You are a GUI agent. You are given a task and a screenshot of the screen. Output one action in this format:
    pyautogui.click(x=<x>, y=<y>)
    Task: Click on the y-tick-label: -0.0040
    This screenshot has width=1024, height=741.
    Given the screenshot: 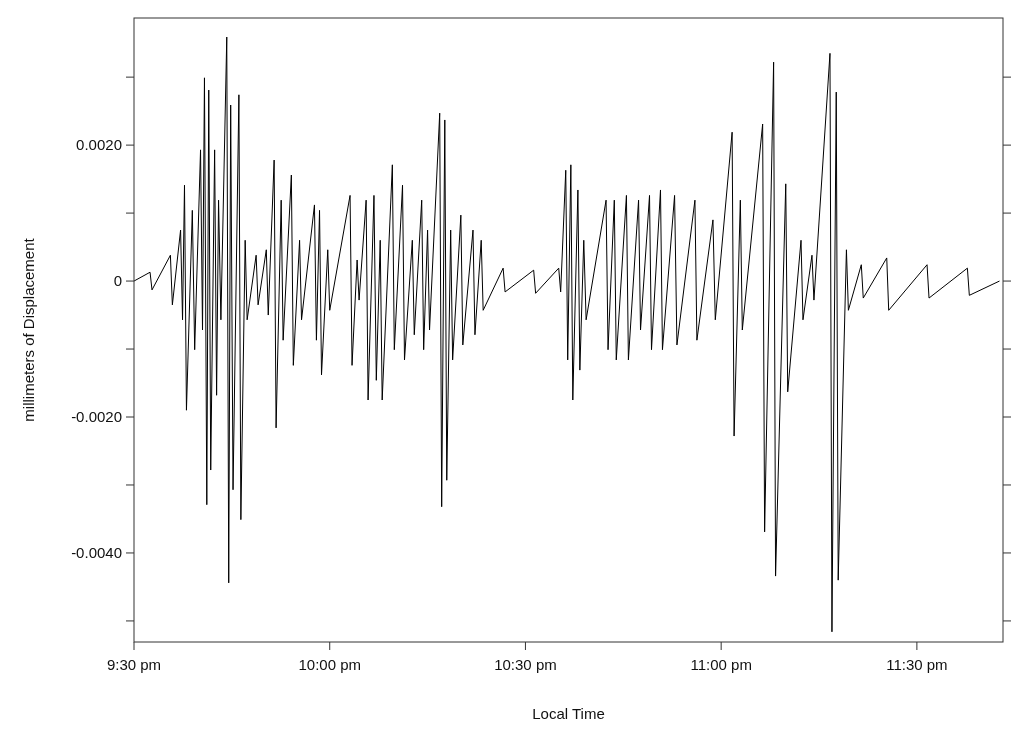 What is the action you would take?
    pyautogui.click(x=96, y=553)
    